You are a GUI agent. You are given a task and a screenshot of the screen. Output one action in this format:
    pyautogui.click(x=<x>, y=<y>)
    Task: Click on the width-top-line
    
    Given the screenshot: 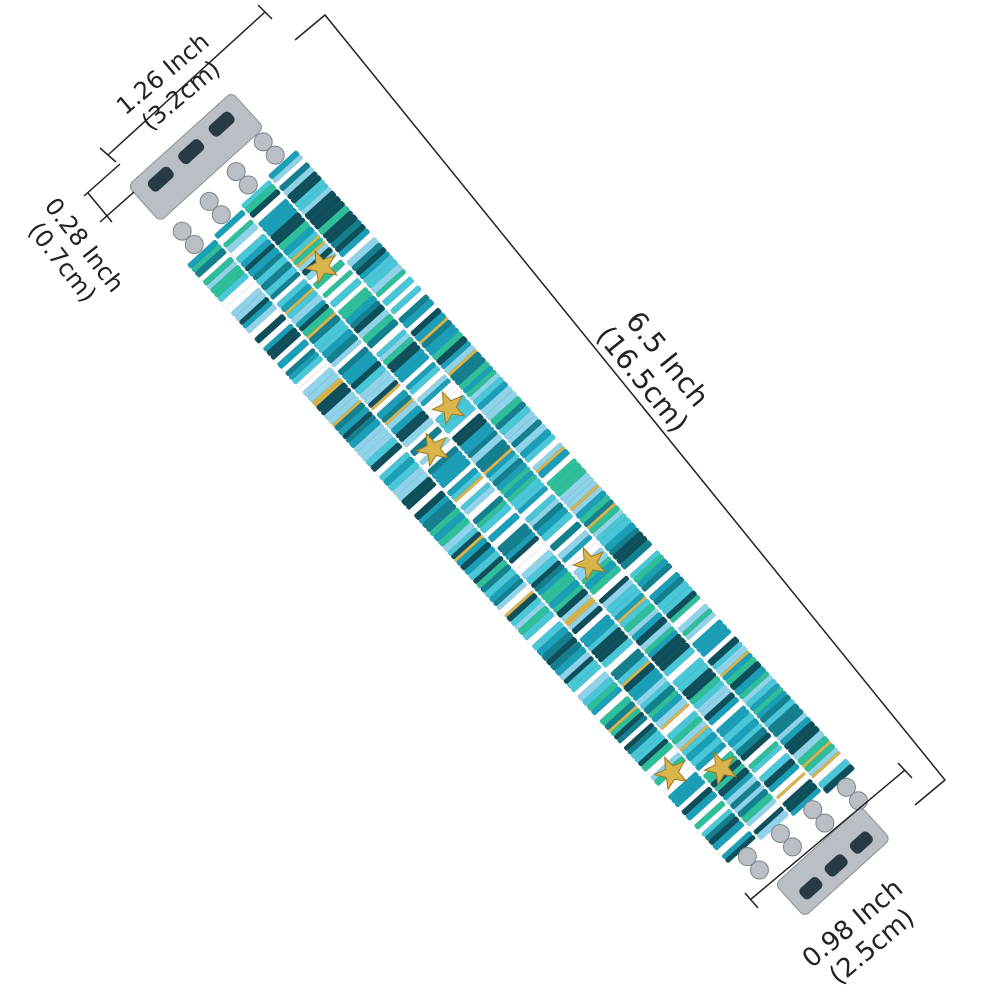 What is the action you would take?
    pyautogui.click(x=186, y=83)
    